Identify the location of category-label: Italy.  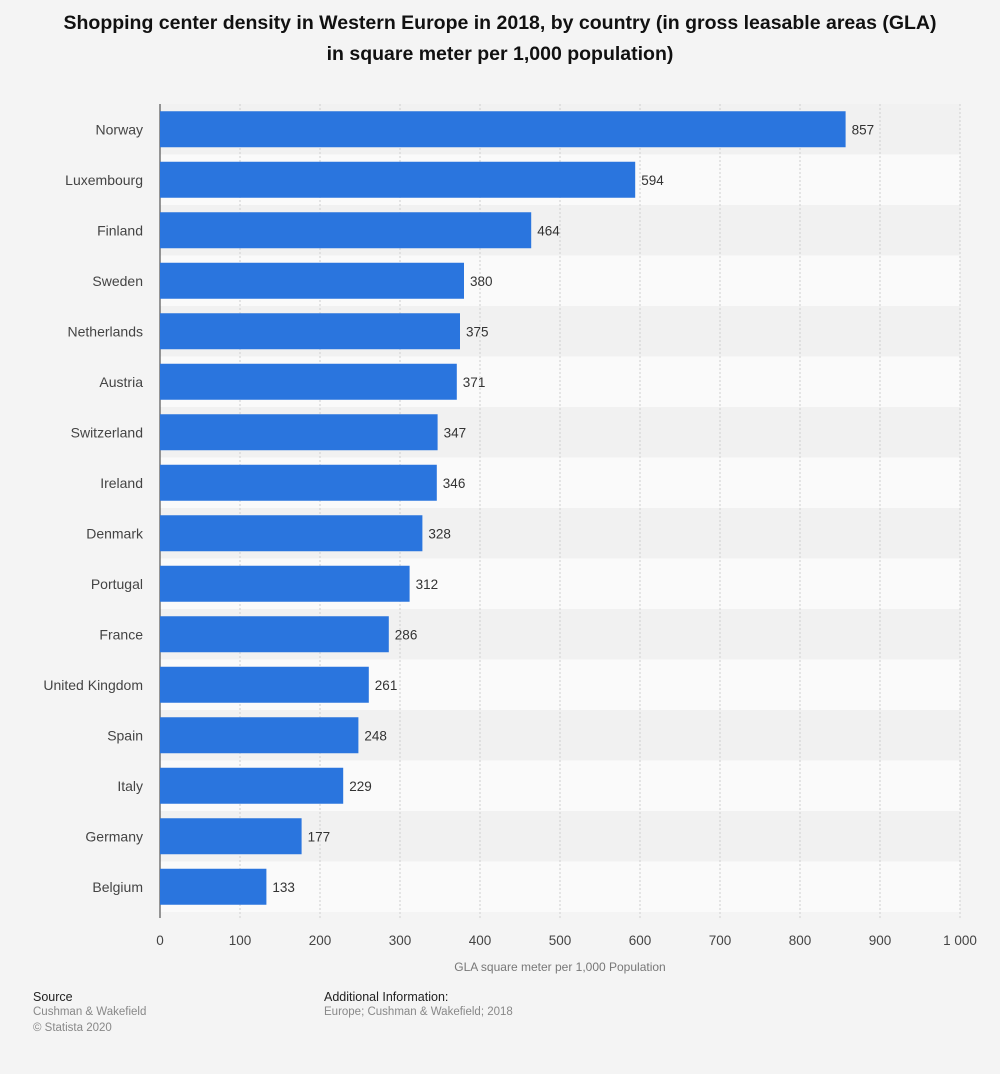
(130, 786).